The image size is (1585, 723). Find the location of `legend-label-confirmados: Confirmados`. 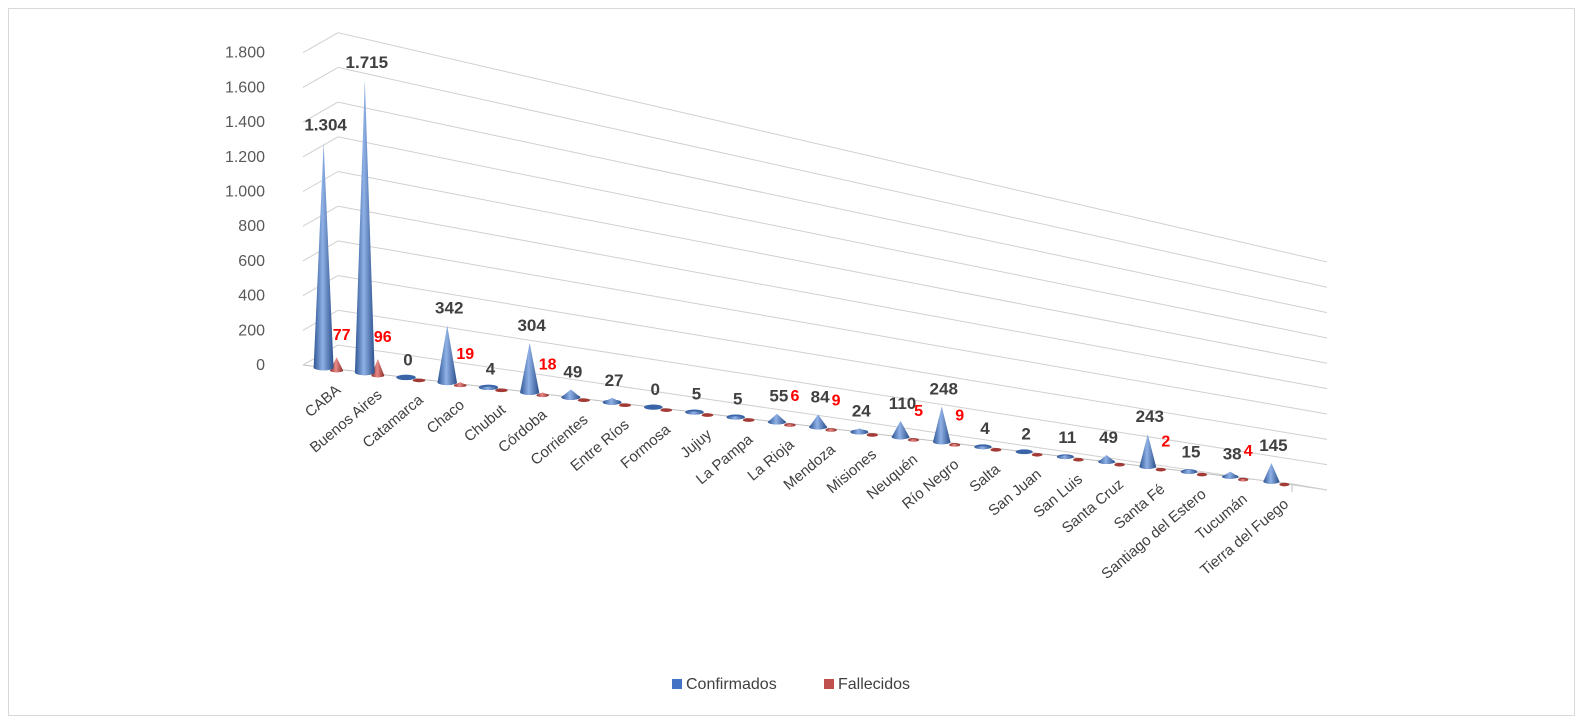

legend-label-confirmados: Confirmados is located at coordinates (731, 684).